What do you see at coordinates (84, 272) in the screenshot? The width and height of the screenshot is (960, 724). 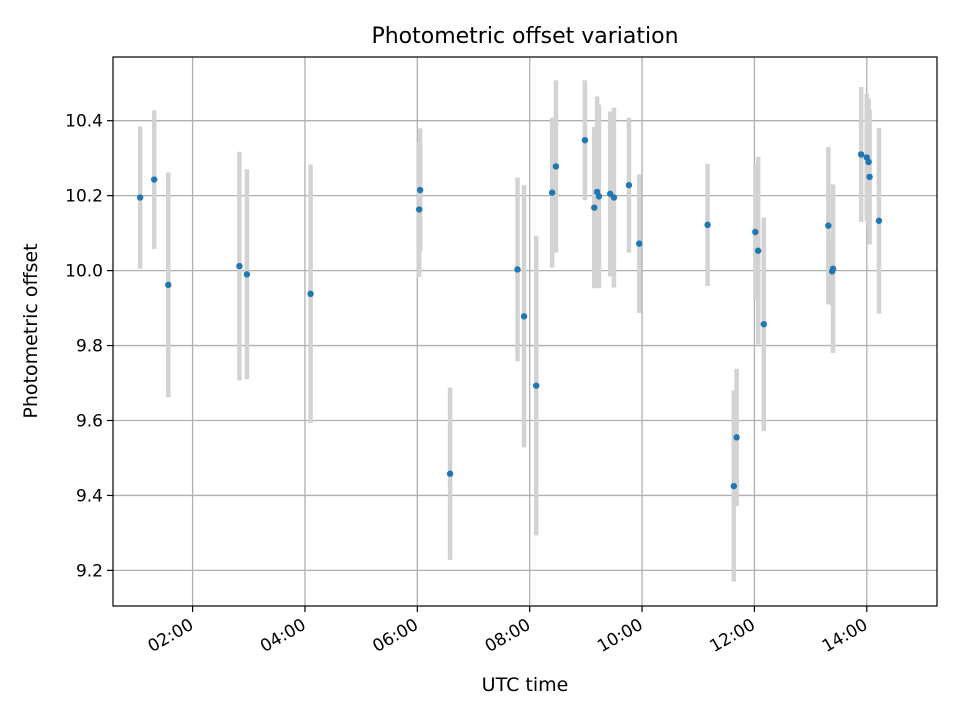 I see `y-tick-label: 10.0` at bounding box center [84, 272].